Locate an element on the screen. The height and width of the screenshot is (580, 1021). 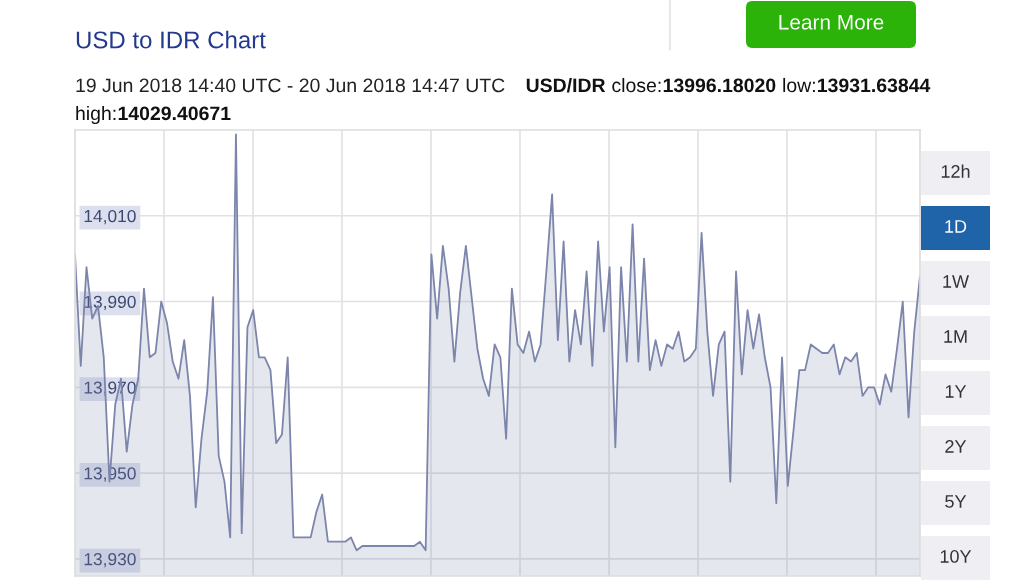
text: 2Y is located at coordinates (956, 446).